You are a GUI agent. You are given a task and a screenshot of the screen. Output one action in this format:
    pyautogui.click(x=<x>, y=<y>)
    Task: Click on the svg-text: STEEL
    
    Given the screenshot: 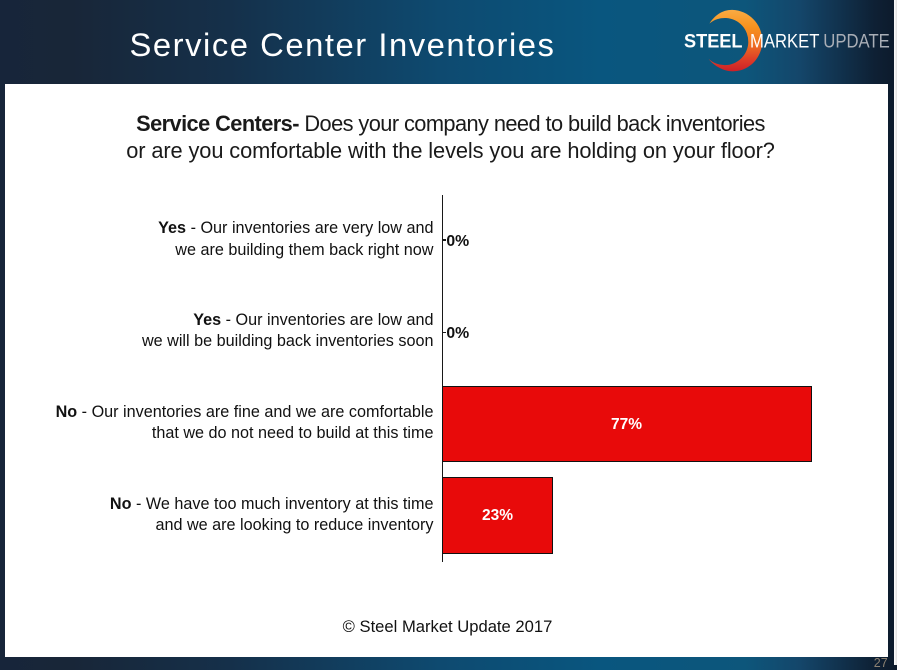 What is the action you would take?
    pyautogui.click(x=713, y=42)
    